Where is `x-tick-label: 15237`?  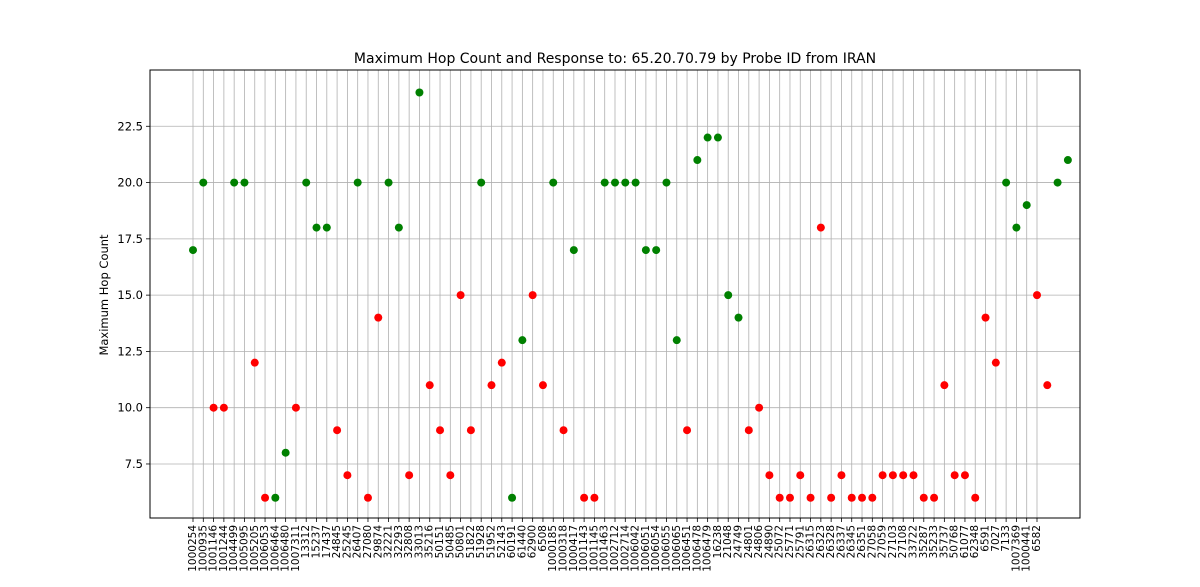
x-tick-label: 15237 is located at coordinates (317, 541).